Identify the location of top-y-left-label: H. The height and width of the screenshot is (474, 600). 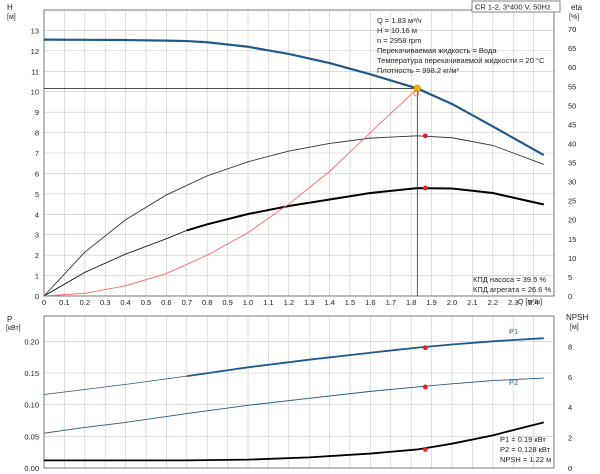
(10, 7).